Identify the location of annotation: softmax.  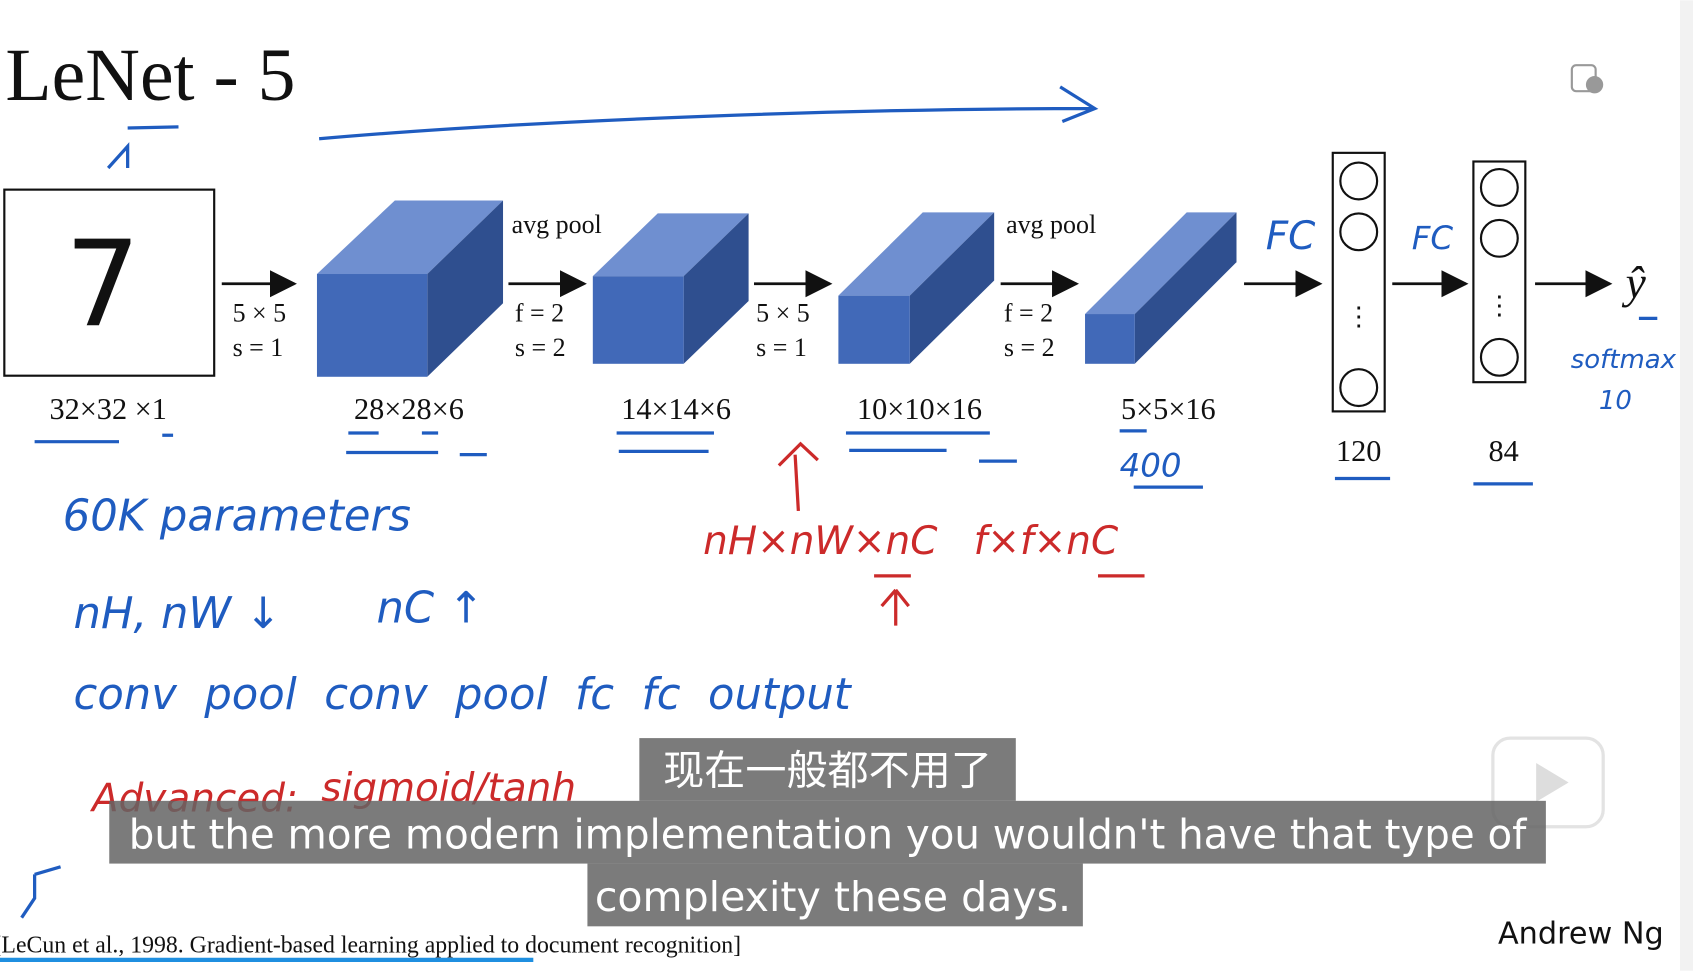
(1624, 360).